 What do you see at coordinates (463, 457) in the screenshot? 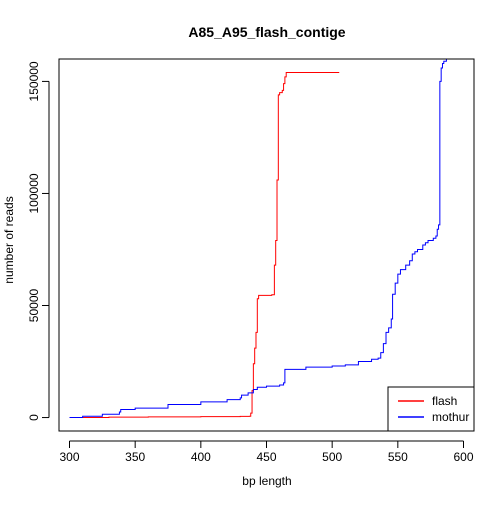
I see `x-tick-label: 600` at bounding box center [463, 457].